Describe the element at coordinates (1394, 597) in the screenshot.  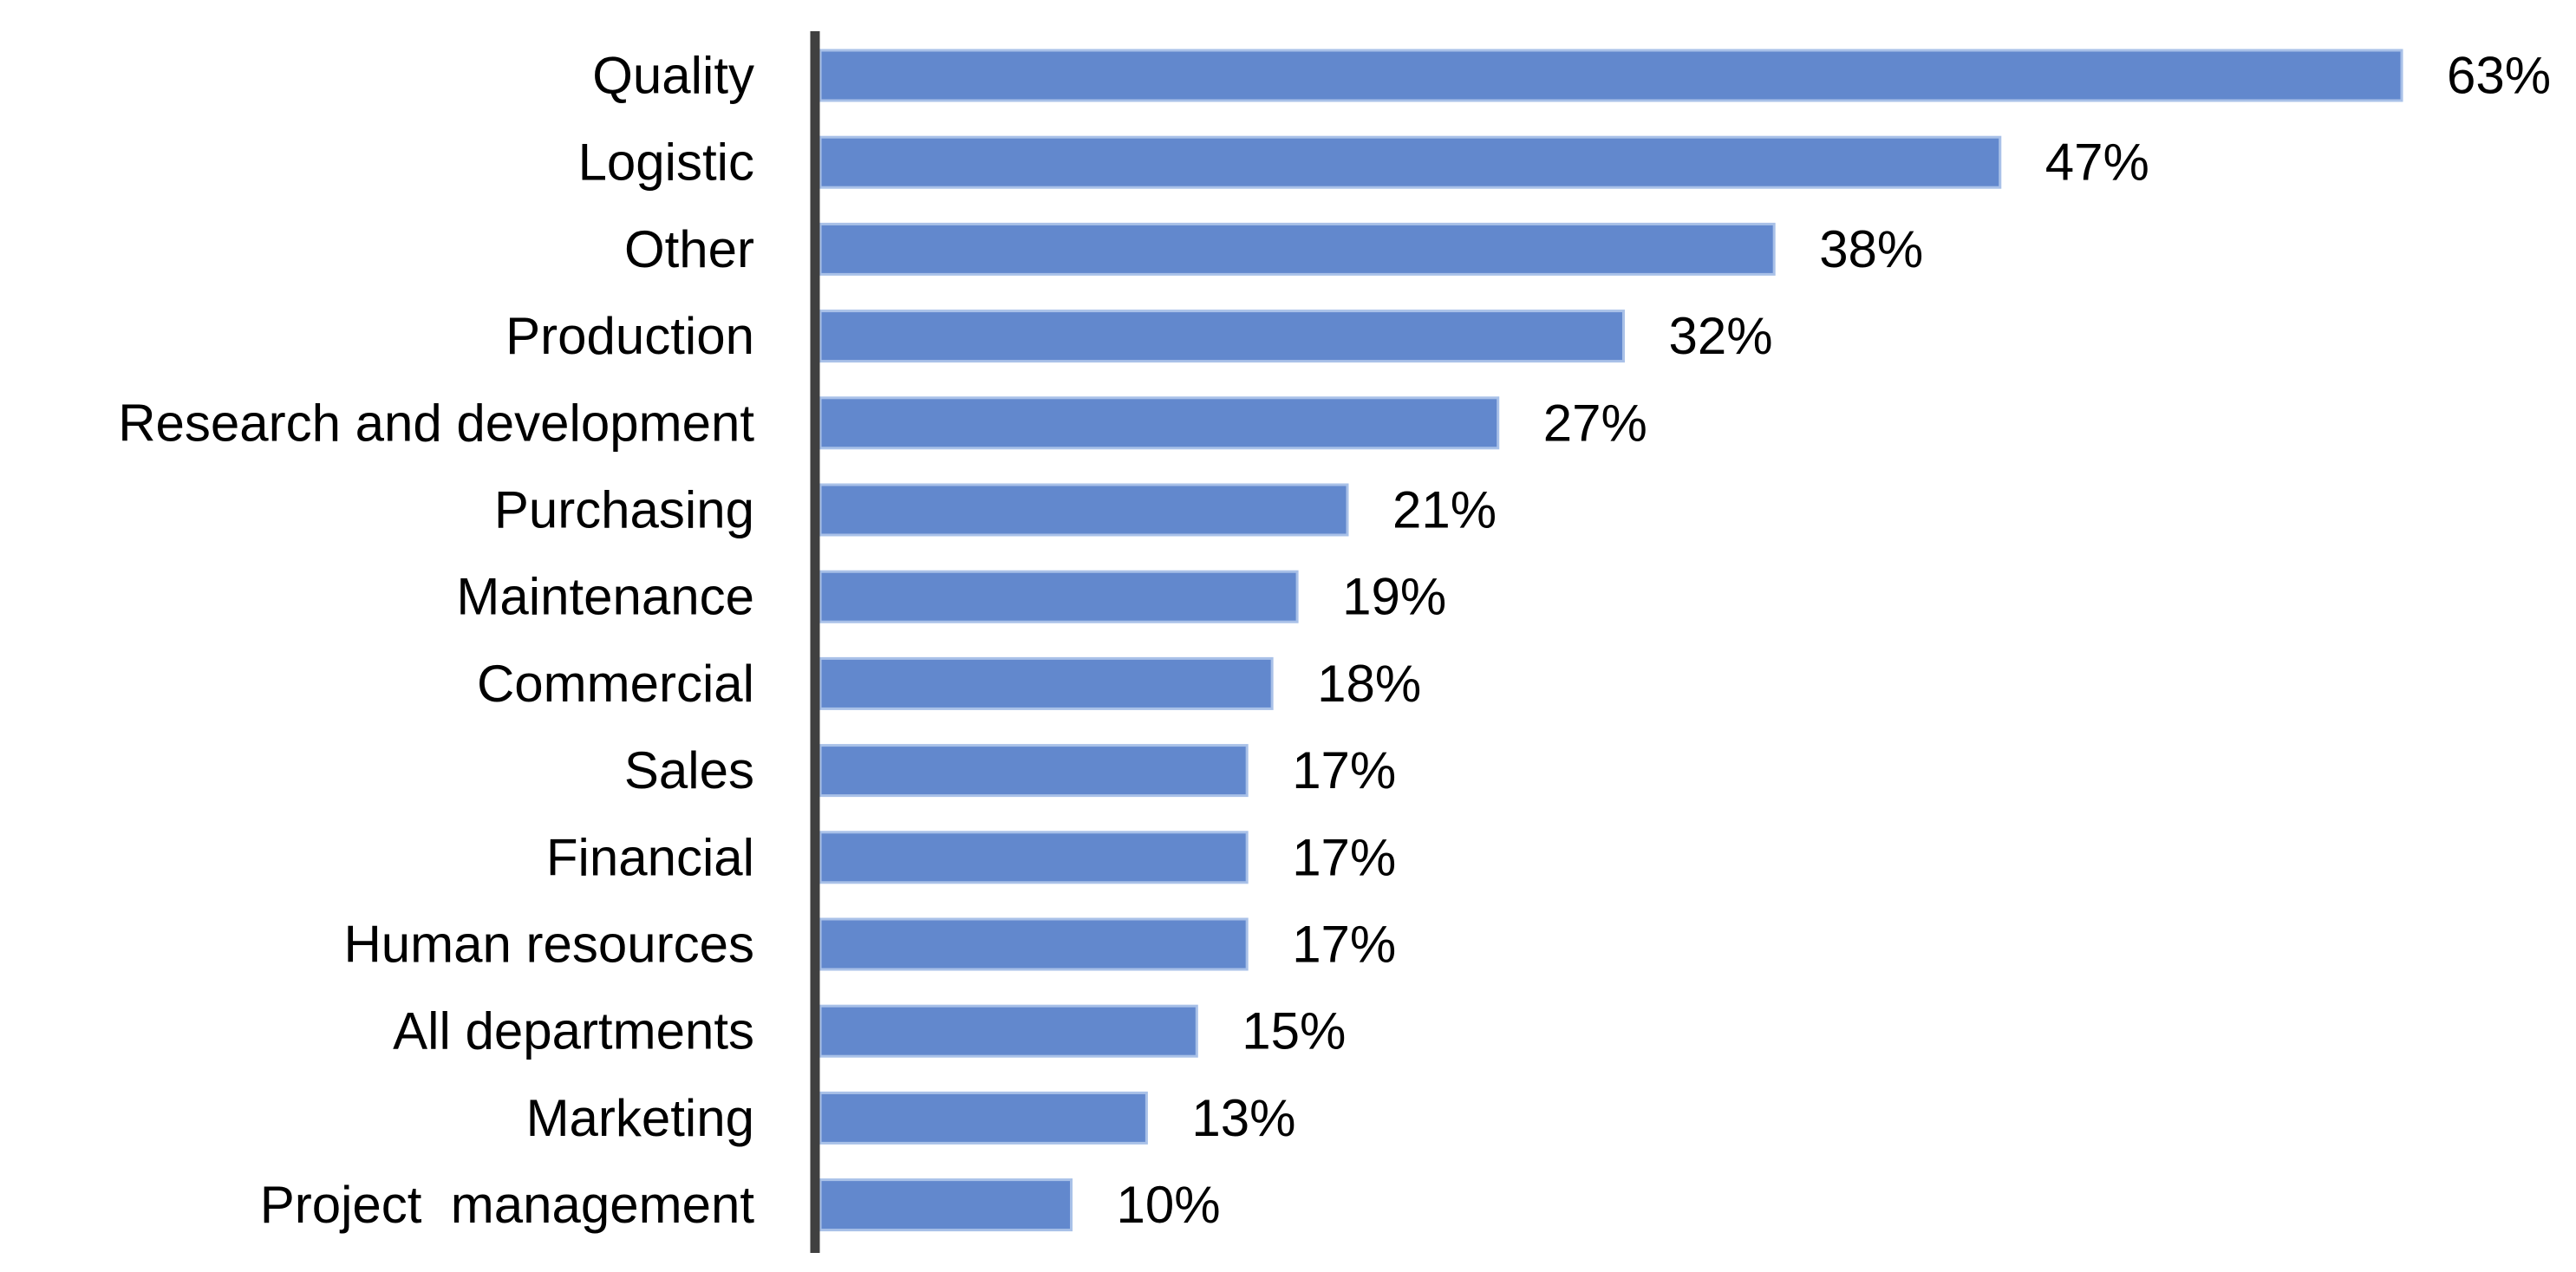
I see `value-label: 19%` at that location.